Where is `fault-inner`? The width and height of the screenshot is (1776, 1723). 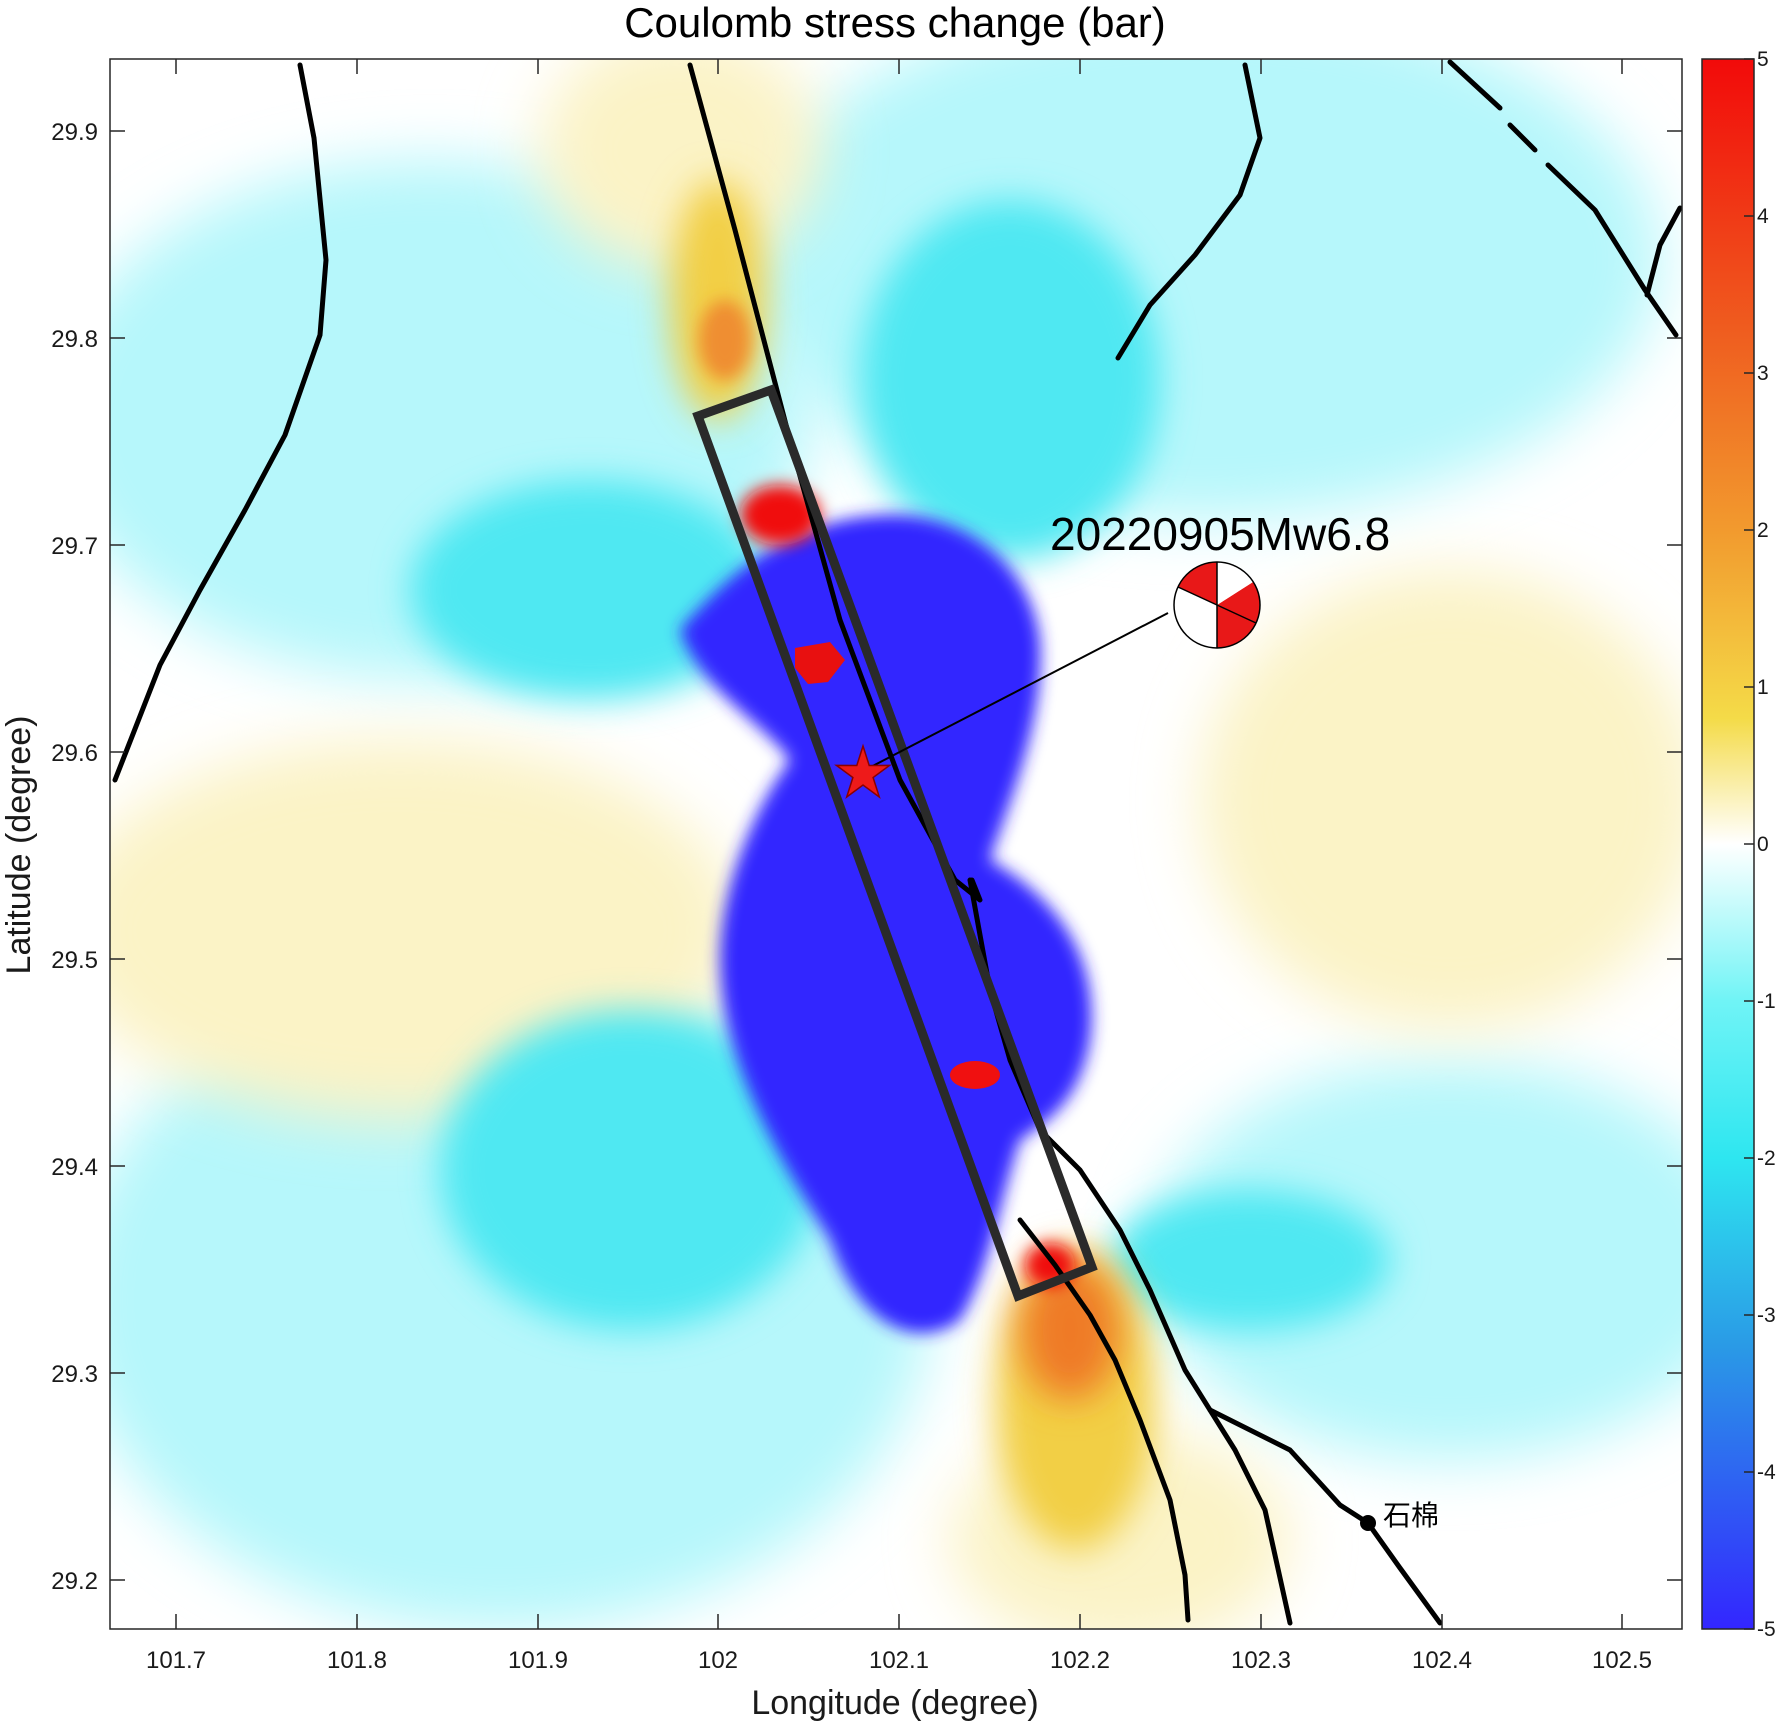
fault-inner is located at coordinates (1104, 1420).